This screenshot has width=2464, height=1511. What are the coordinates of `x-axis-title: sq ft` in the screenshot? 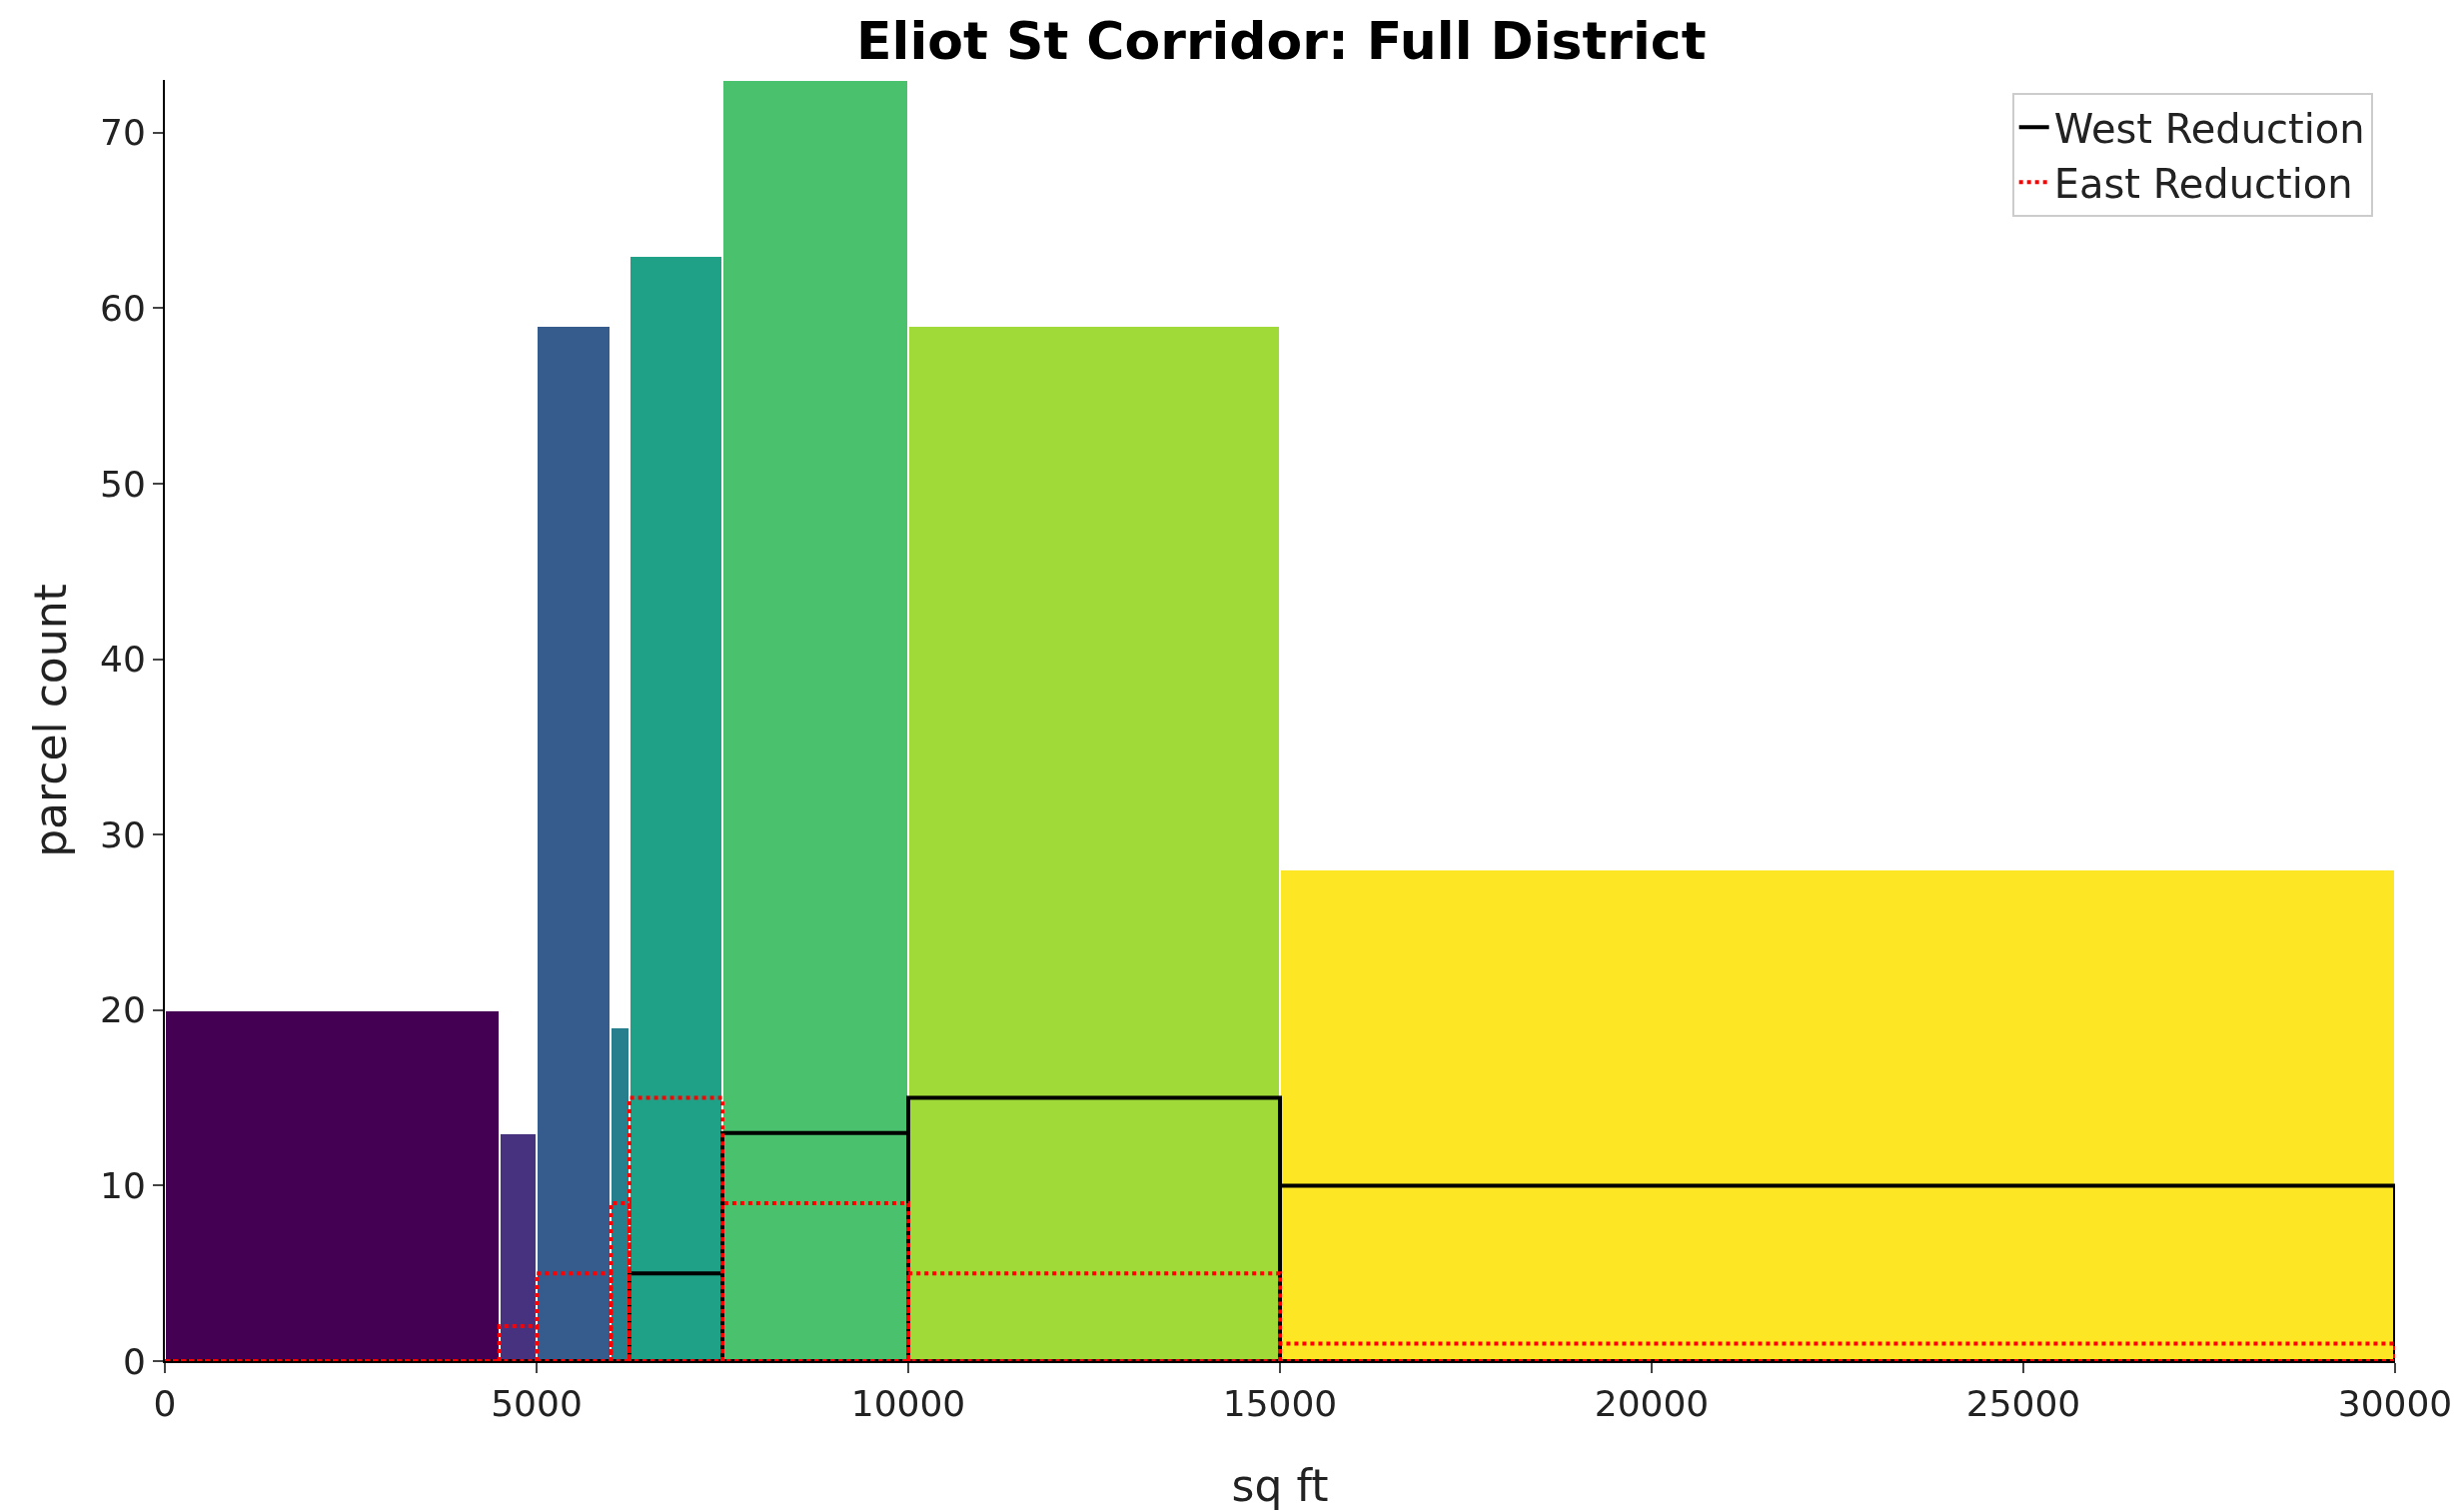 It's located at (1280, 1485).